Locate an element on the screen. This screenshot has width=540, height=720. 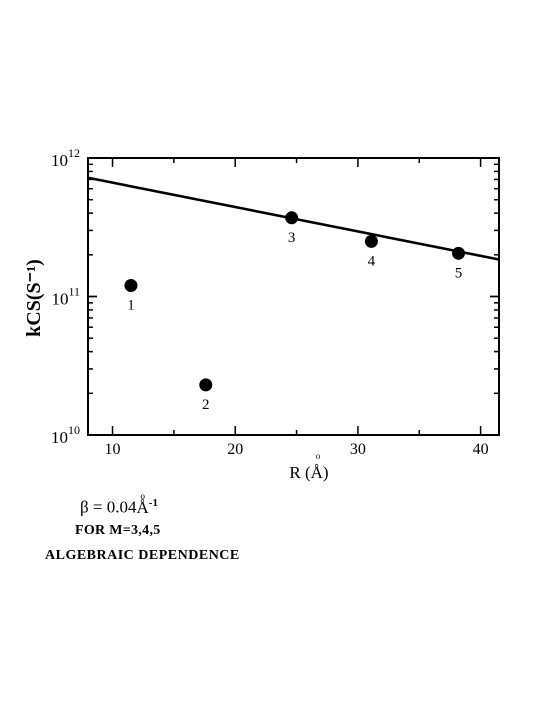
beta-annotation: β = 0.04Å o -1 is located at coordinates (119, 504).